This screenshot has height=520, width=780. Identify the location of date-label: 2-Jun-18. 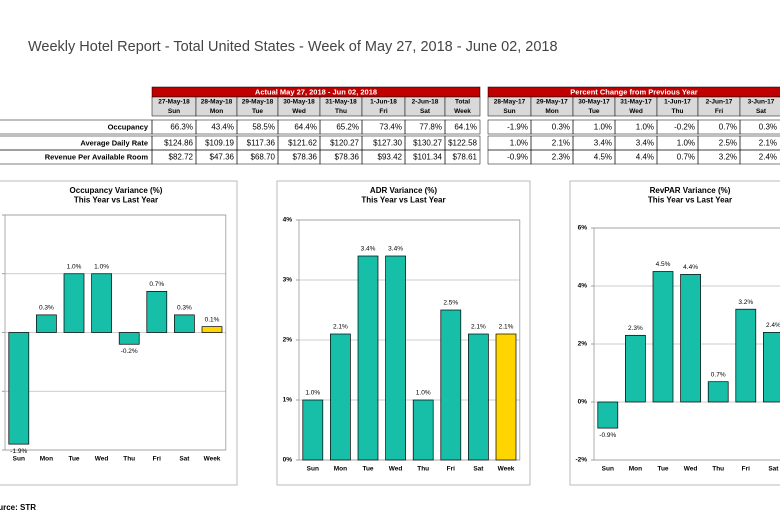
(425, 102).